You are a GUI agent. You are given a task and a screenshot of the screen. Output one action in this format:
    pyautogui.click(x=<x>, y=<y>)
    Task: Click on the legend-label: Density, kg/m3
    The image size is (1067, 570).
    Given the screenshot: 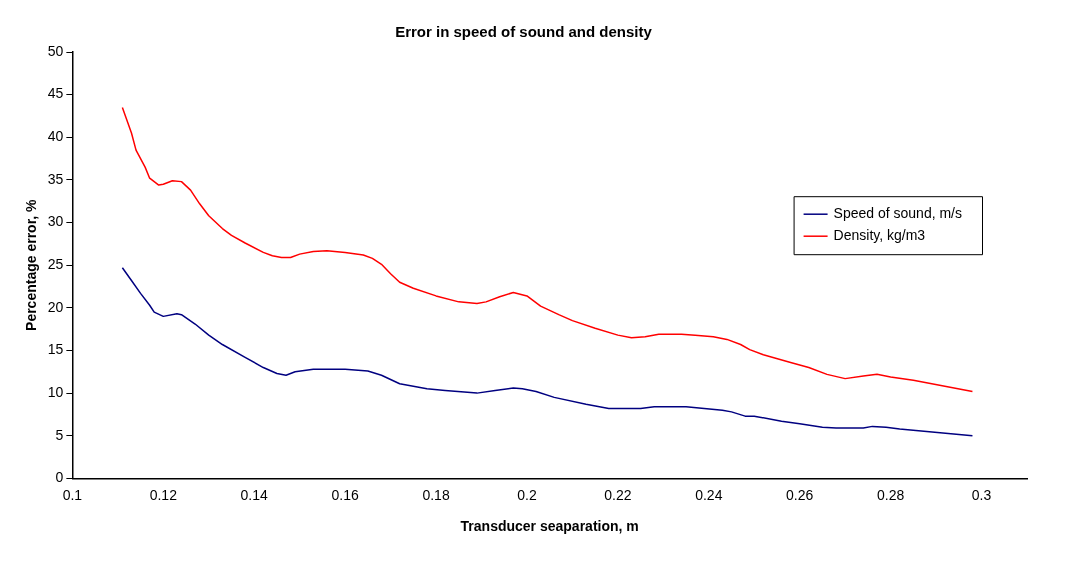 What is the action you would take?
    pyautogui.click(x=879, y=235)
    